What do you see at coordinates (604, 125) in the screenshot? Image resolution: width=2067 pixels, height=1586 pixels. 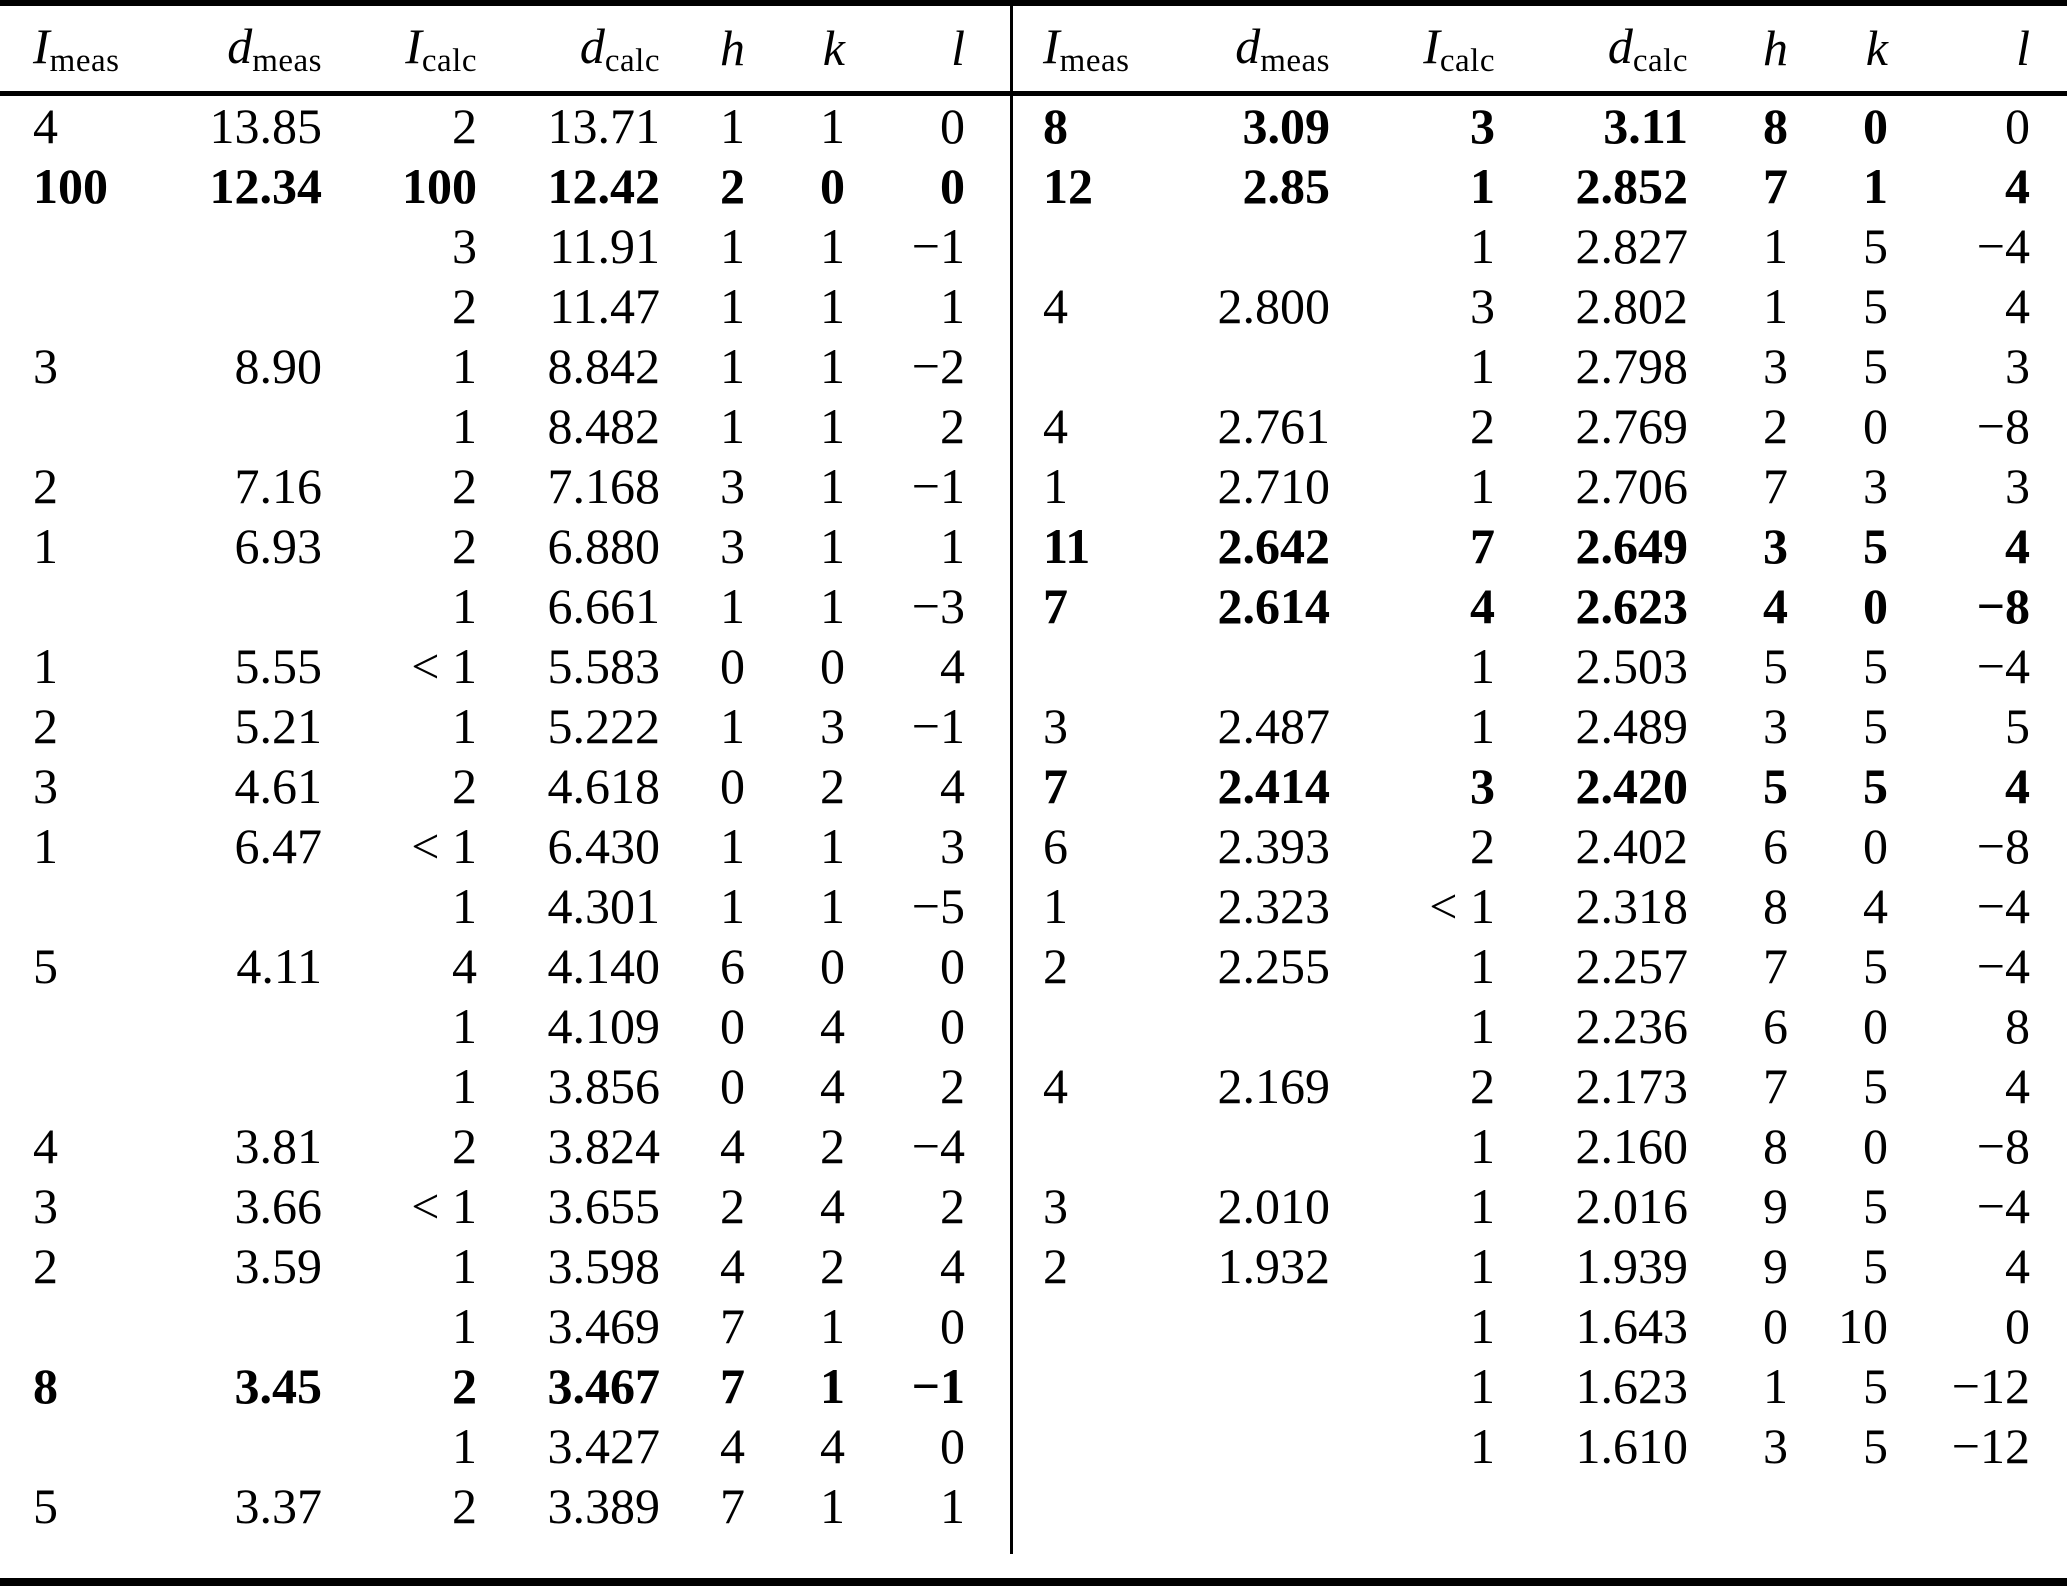 I see `cell: 13.71` at bounding box center [604, 125].